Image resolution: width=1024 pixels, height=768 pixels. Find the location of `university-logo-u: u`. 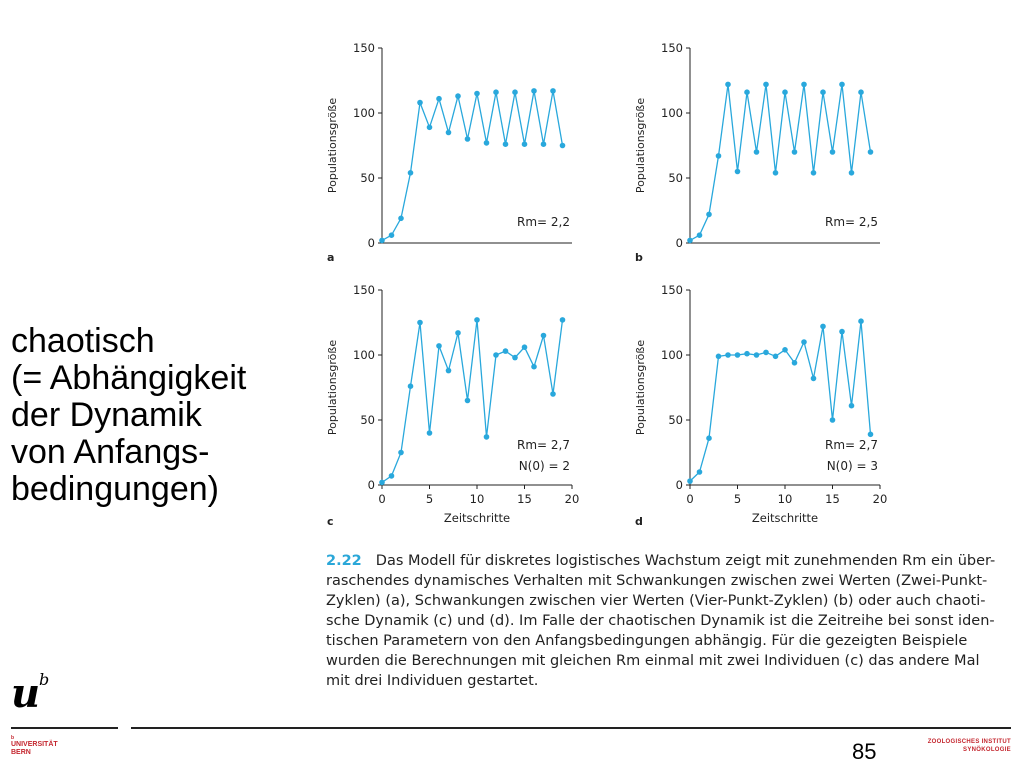

university-logo-u: u is located at coordinates (26, 693).